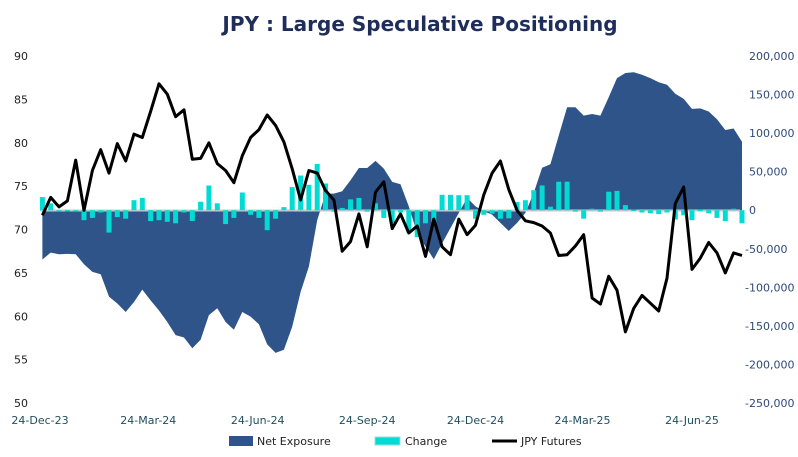 The image size is (798, 457). I want to click on right-tick-label: -200,000, so click(769, 364).